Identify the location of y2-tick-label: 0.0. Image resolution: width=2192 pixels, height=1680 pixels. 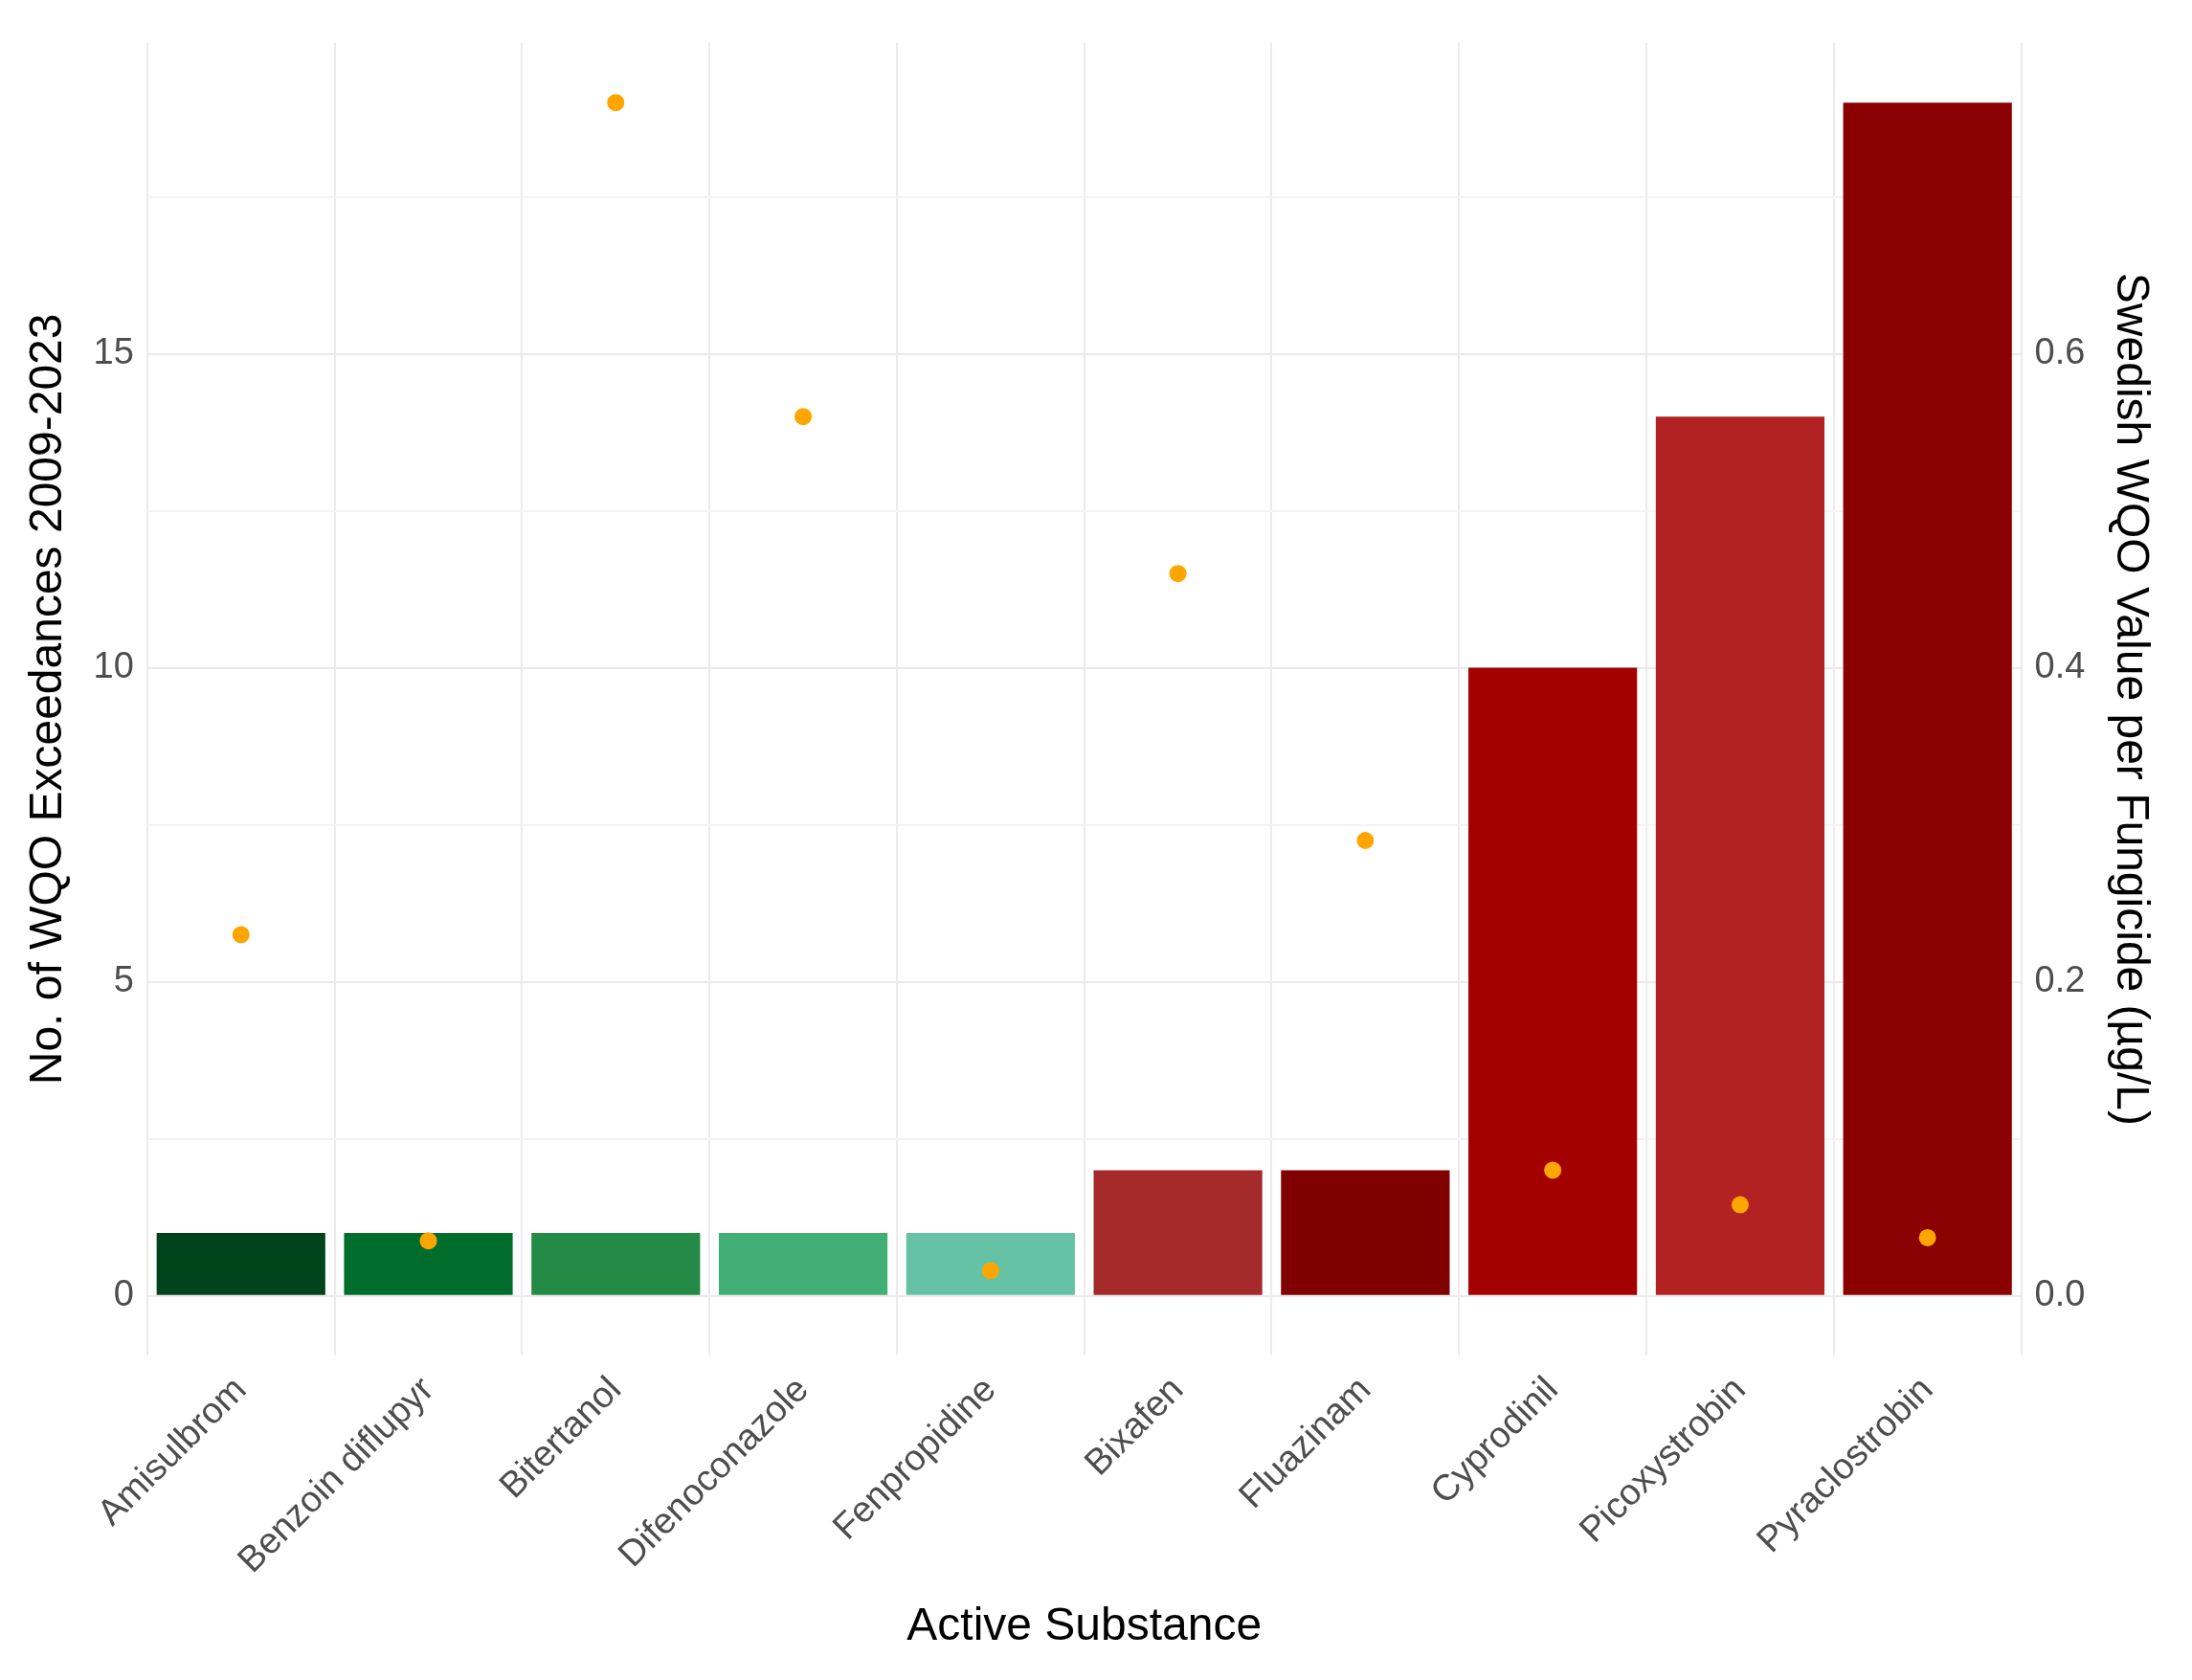
(2060, 1294).